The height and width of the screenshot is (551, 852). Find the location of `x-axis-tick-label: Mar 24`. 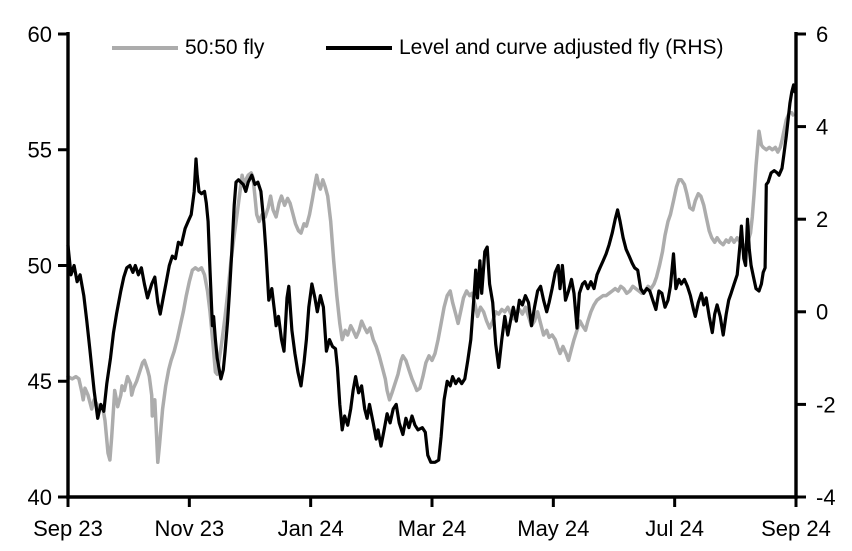

x-axis-tick-label: Mar 24 is located at coordinates (432, 528).